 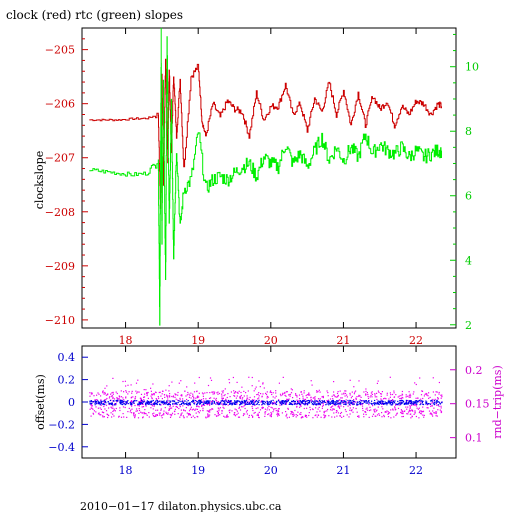 I want to click on x-tick-label: 19, so click(x=198, y=340).